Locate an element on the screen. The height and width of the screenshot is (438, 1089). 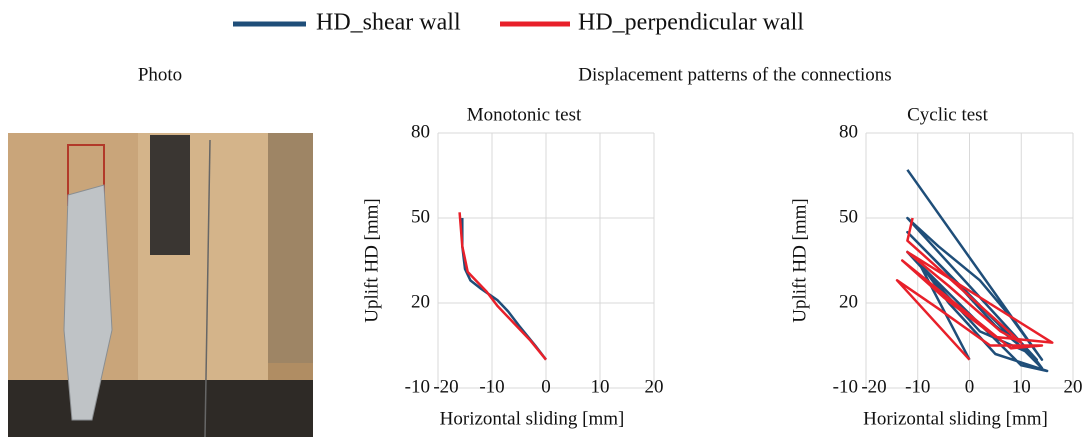
chart-title: Cyclic test is located at coordinates (947, 114).